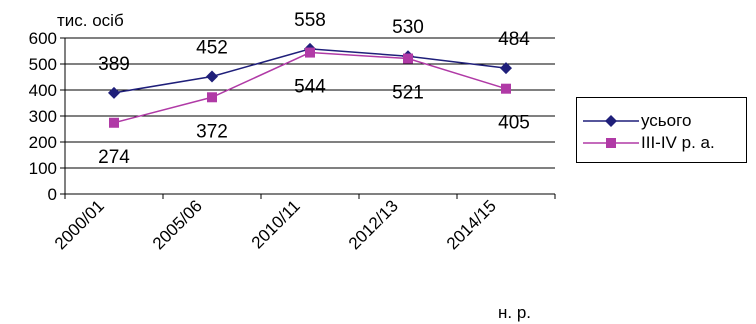 This screenshot has height=324, width=756. What do you see at coordinates (114, 157) in the screenshot?
I see `data-label: 274` at bounding box center [114, 157].